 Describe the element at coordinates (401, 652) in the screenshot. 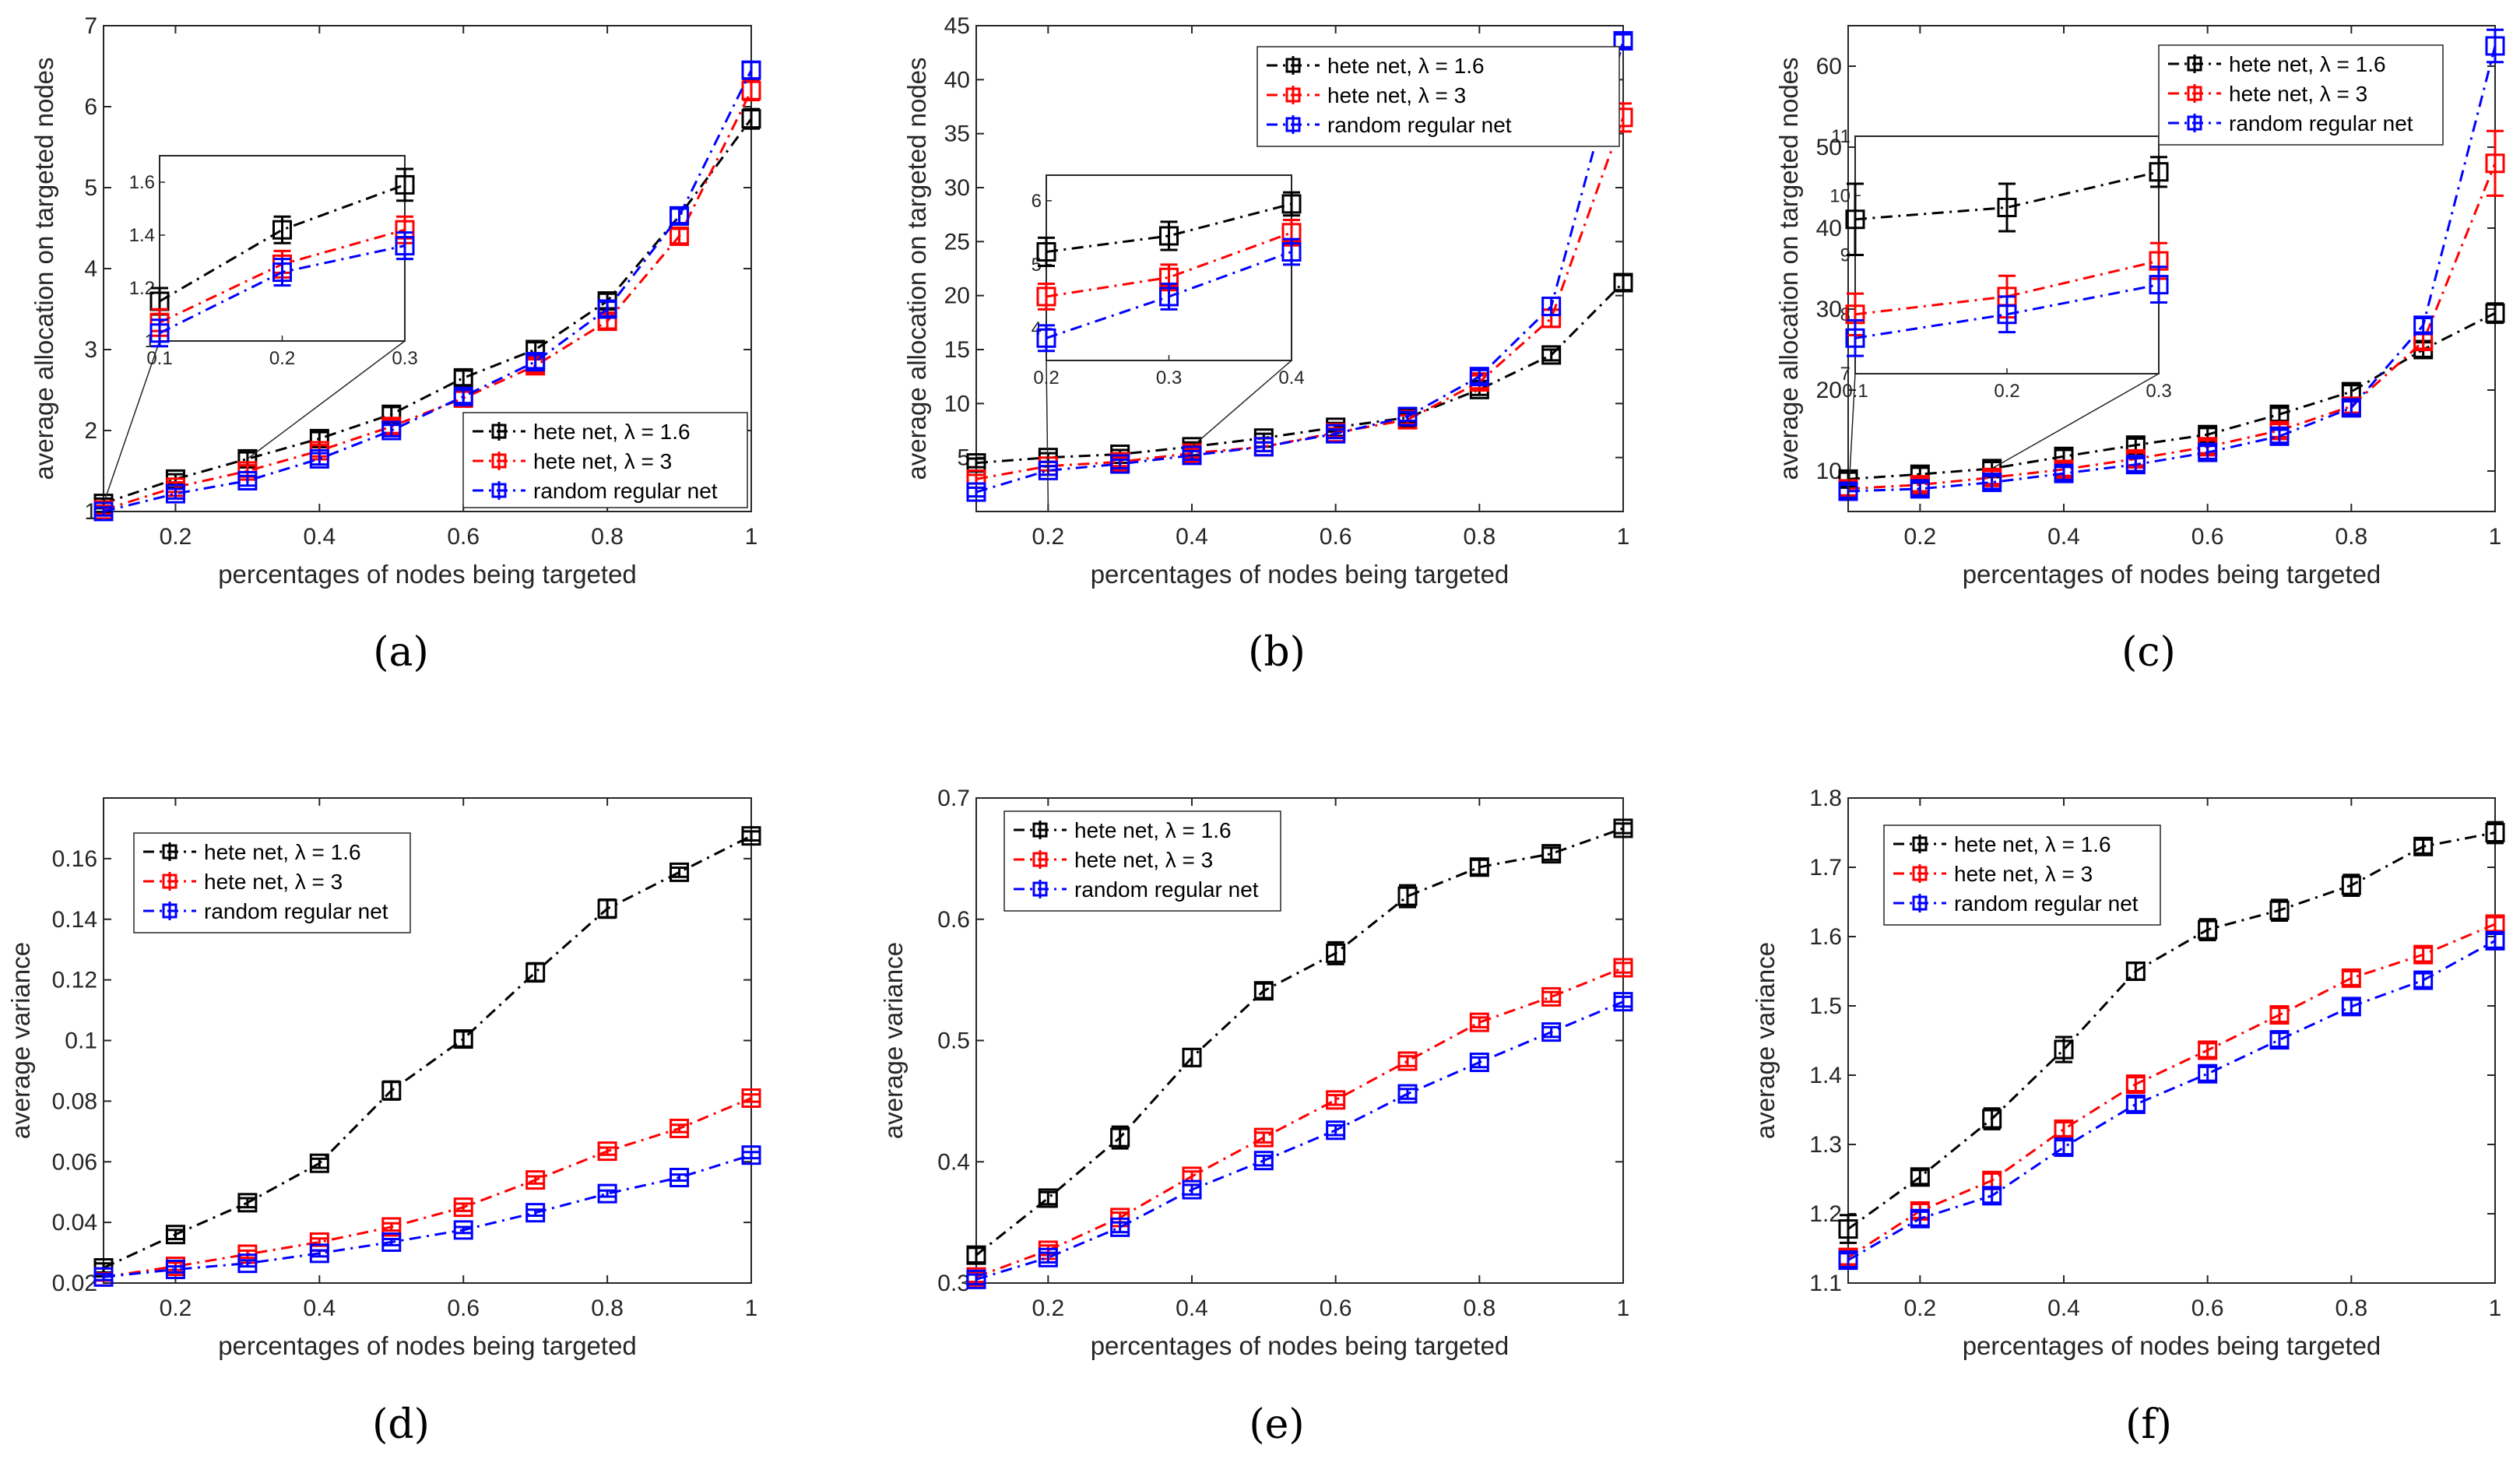

I see `caption-a: (a)` at that location.